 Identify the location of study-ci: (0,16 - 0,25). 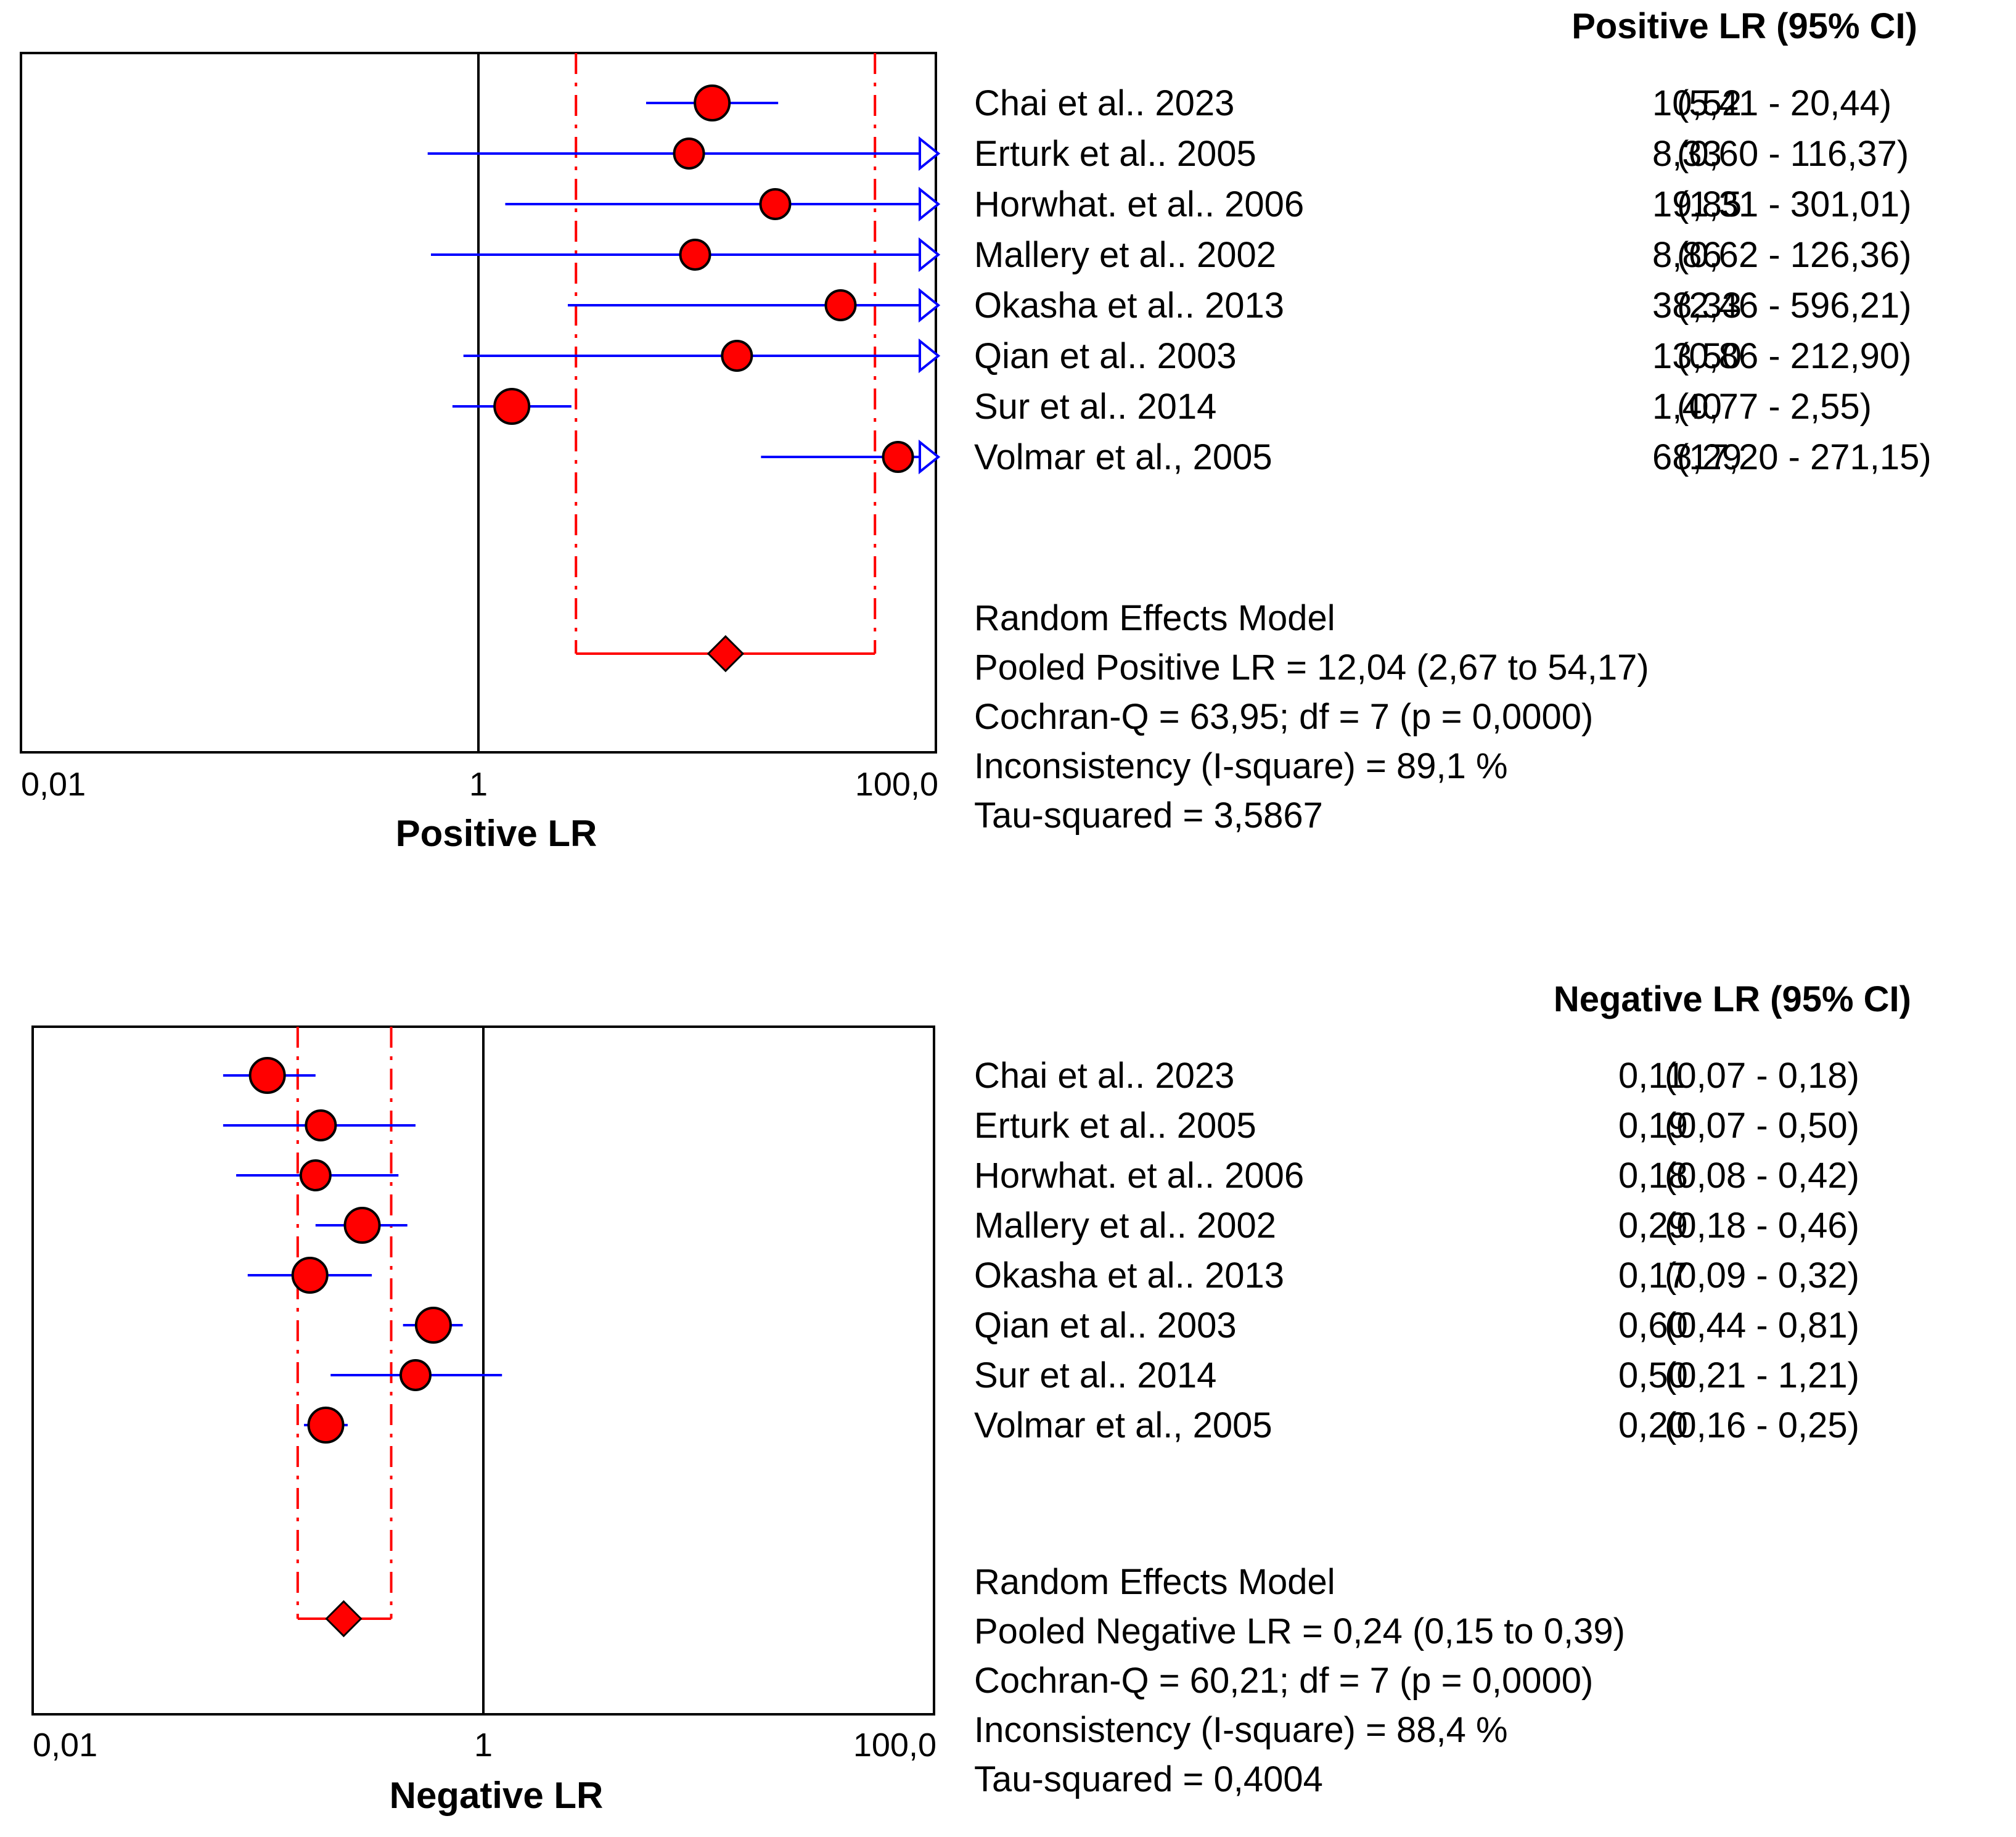
(1762, 1425).